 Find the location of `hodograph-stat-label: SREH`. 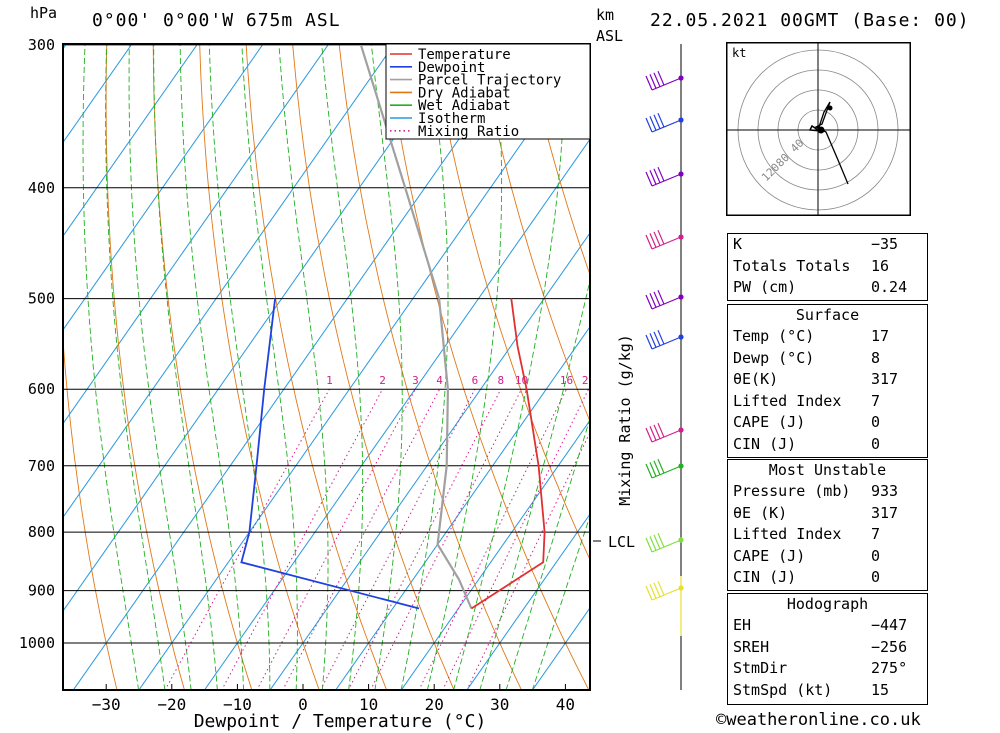

hodograph-stat-label: SREH is located at coordinates (751, 646).